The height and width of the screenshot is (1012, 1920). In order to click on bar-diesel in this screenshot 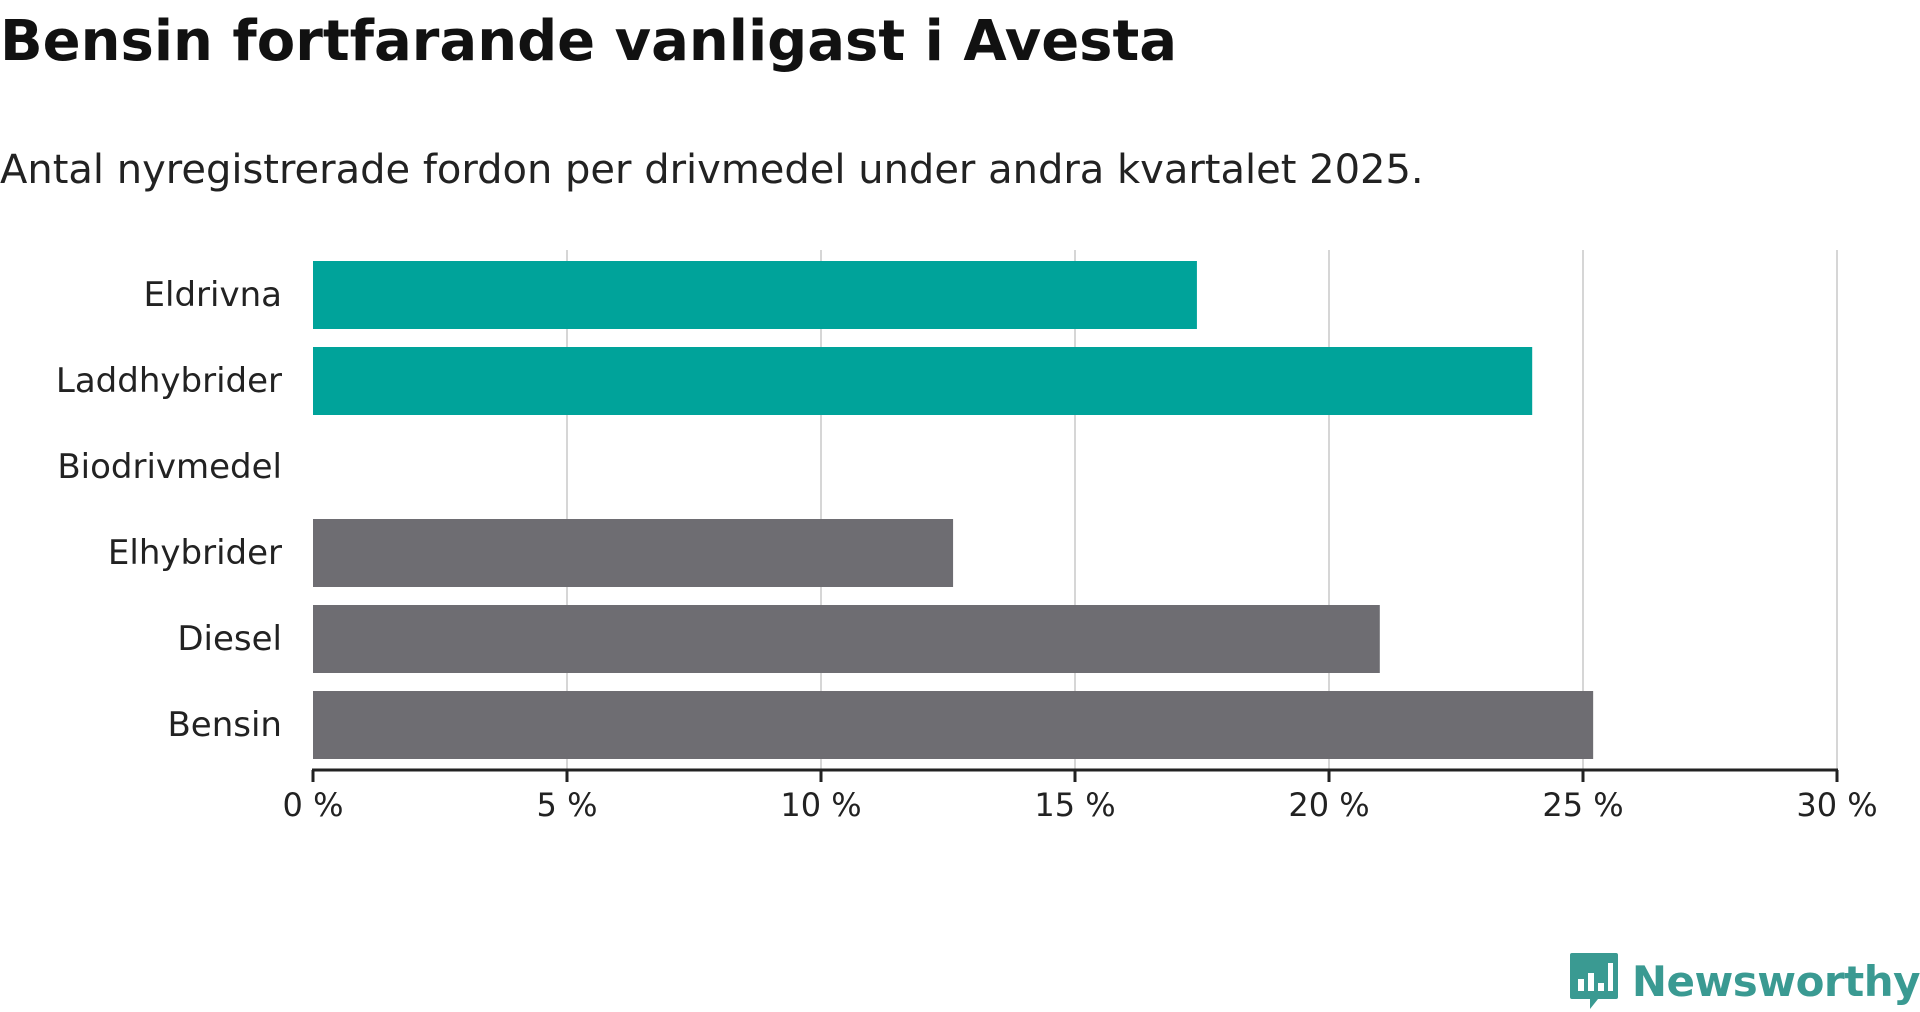, I will do `click(846, 639)`.